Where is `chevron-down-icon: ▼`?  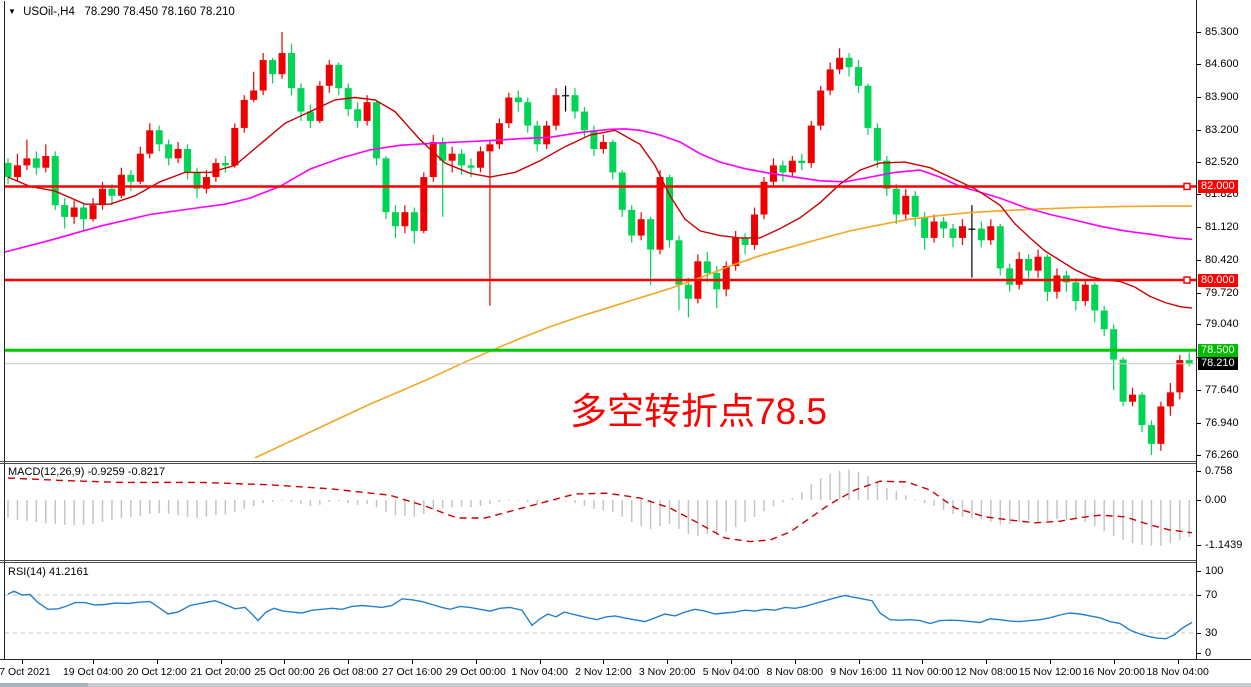 chevron-down-icon: ▼ is located at coordinates (12, 11).